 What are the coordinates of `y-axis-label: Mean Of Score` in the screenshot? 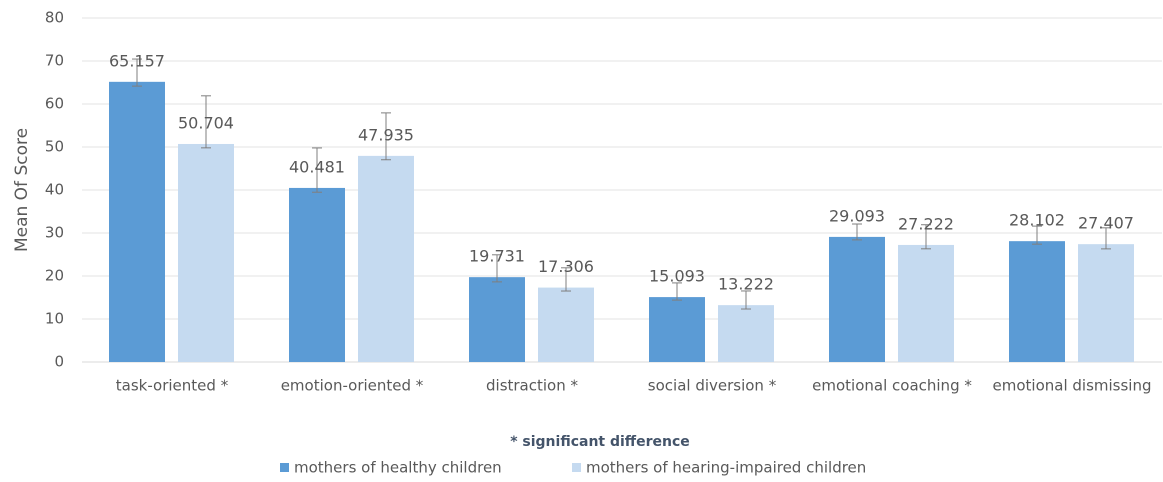 It's located at (22, 190).